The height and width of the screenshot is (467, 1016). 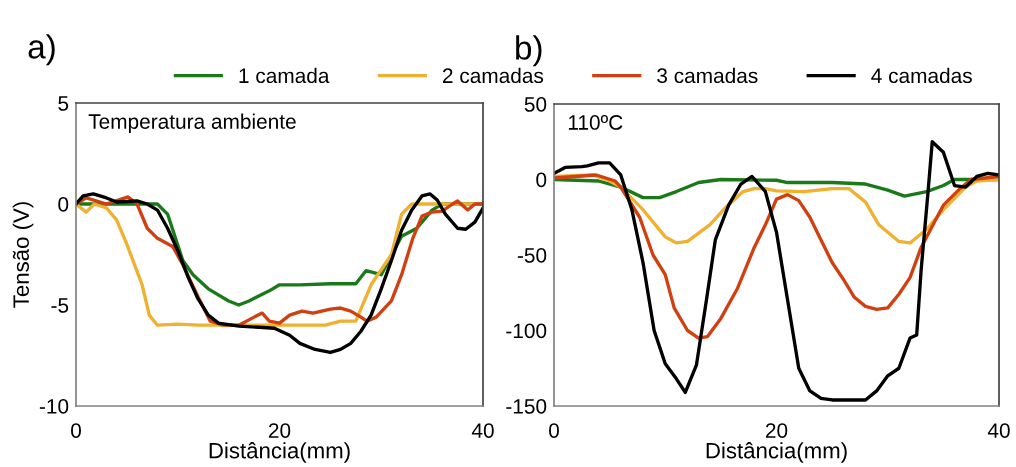 I want to click on annotation: 110ºC, so click(x=595, y=122).